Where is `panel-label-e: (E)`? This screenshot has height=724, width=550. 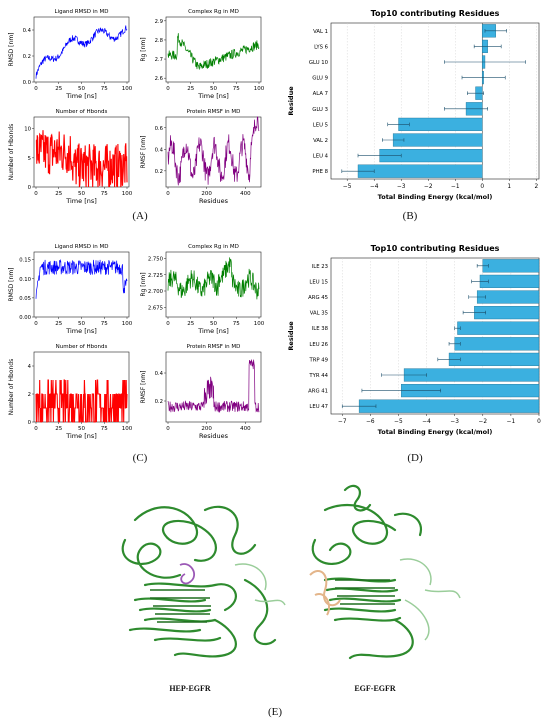
panel-label-e: (E) is located at coordinates (275, 712).